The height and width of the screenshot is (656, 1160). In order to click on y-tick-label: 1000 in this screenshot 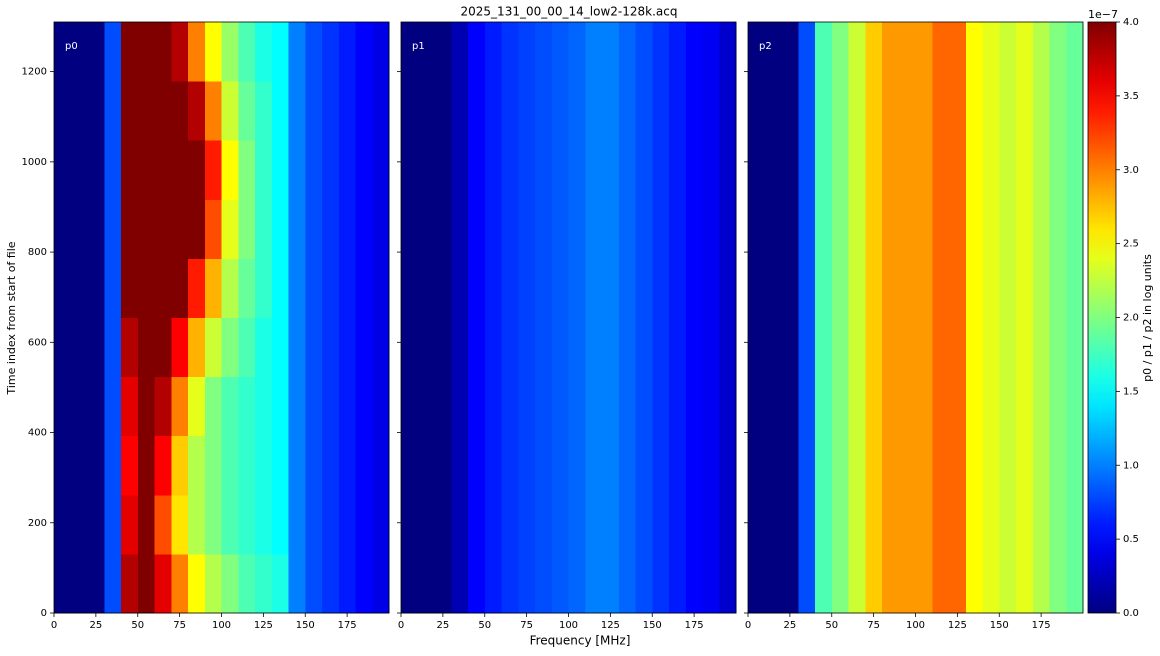, I will do `click(34, 162)`.